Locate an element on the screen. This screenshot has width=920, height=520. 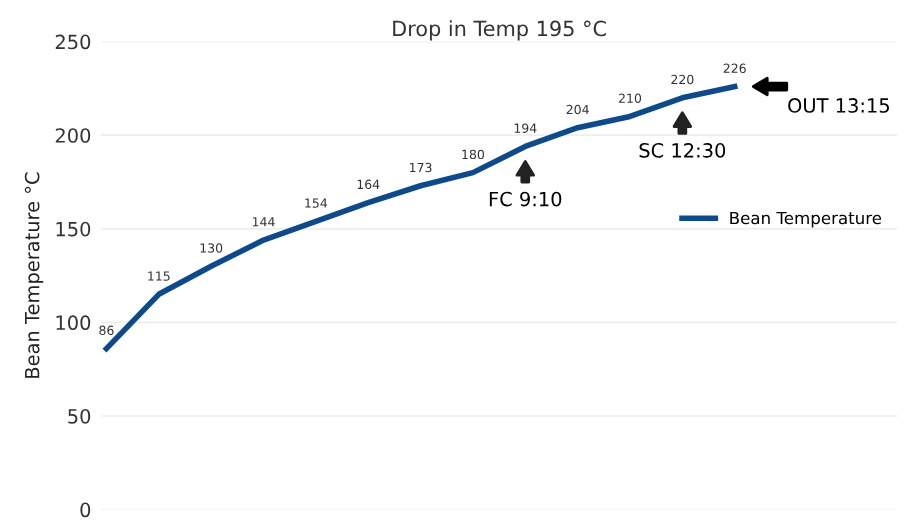
y-tick-label: 200 is located at coordinates (73, 135).